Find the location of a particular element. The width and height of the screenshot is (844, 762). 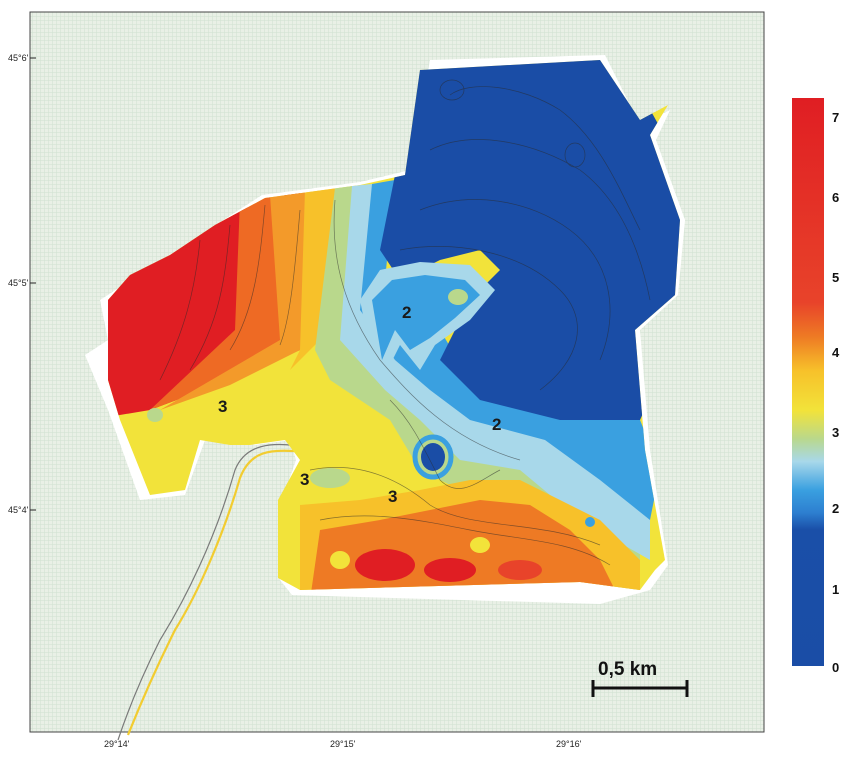

contour-label-2-east: 2 is located at coordinates (496, 424).